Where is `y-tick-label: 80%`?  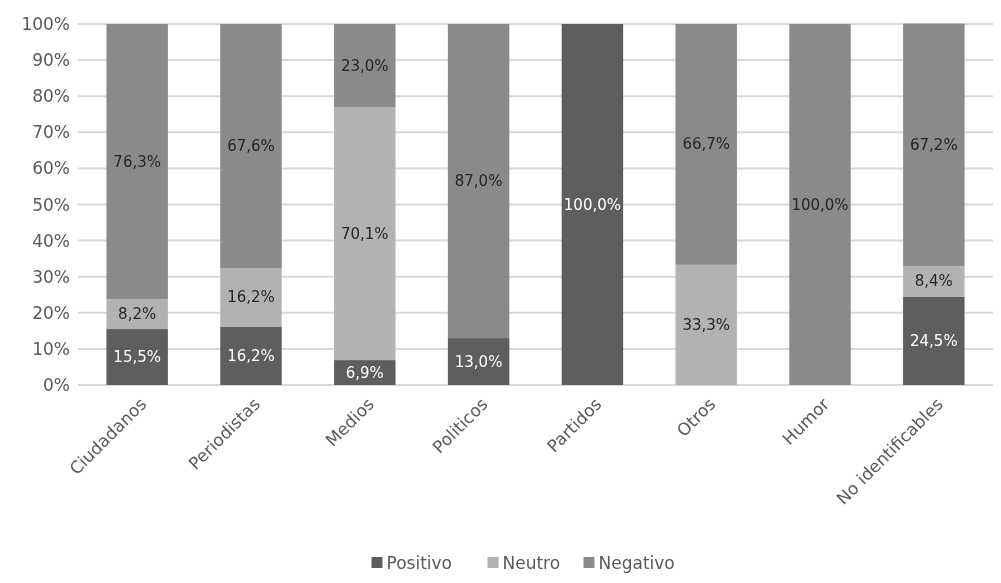 y-tick-label: 80% is located at coordinates (51, 96).